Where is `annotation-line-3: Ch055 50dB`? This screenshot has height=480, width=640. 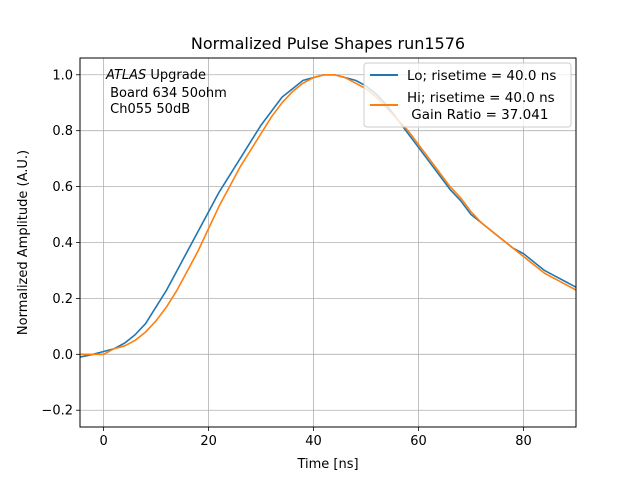 annotation-line-3: Ch055 50dB is located at coordinates (148, 109).